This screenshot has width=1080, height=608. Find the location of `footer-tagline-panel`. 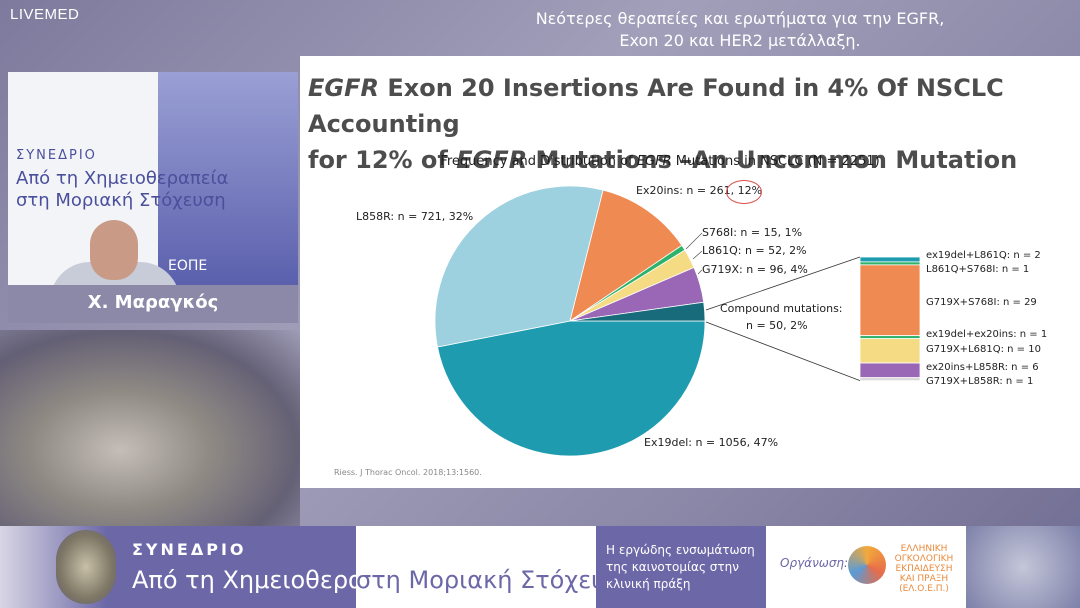

footer-tagline-panel is located at coordinates (681, 567).